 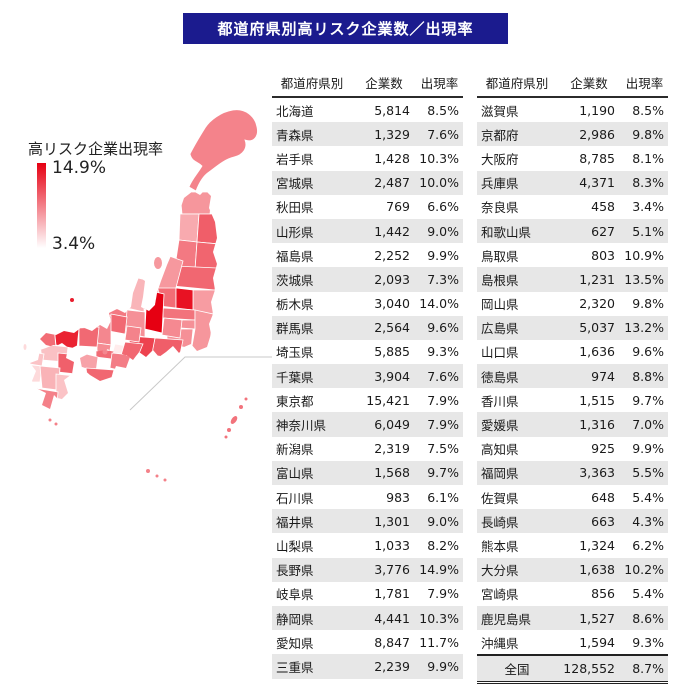 What do you see at coordinates (500, 256) in the screenshot?
I see `prefecture-name-cell: 鳥取県` at bounding box center [500, 256].